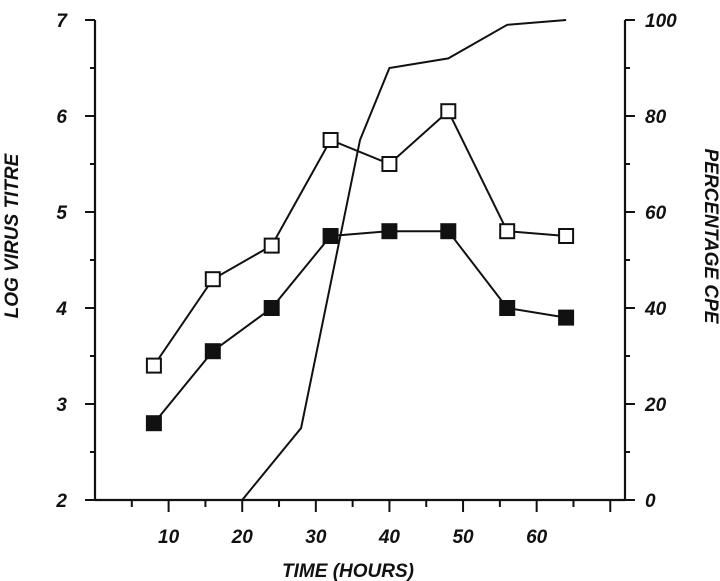 The image size is (720, 581). What do you see at coordinates (656, 213) in the screenshot?
I see `y2-tick-label: 60` at bounding box center [656, 213].